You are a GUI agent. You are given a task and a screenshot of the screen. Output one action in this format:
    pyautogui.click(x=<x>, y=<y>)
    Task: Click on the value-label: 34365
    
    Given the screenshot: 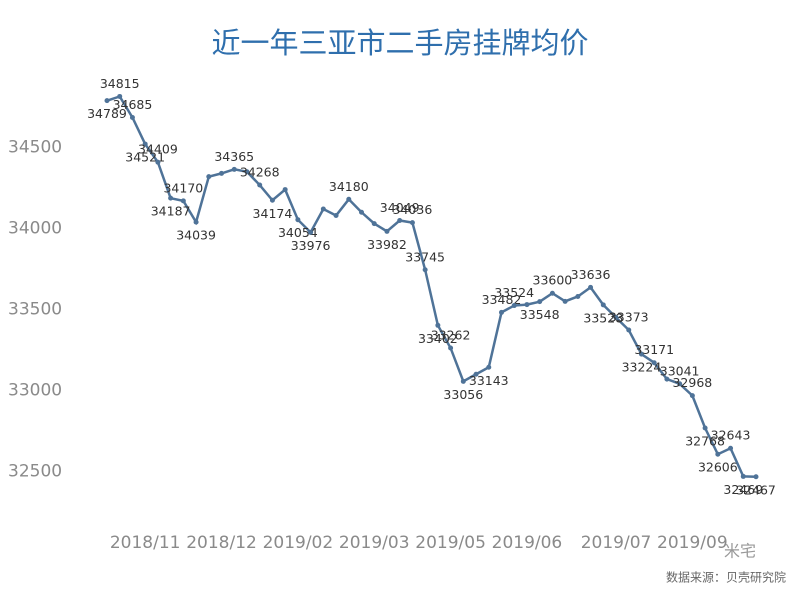 What is the action you would take?
    pyautogui.click(x=234, y=156)
    